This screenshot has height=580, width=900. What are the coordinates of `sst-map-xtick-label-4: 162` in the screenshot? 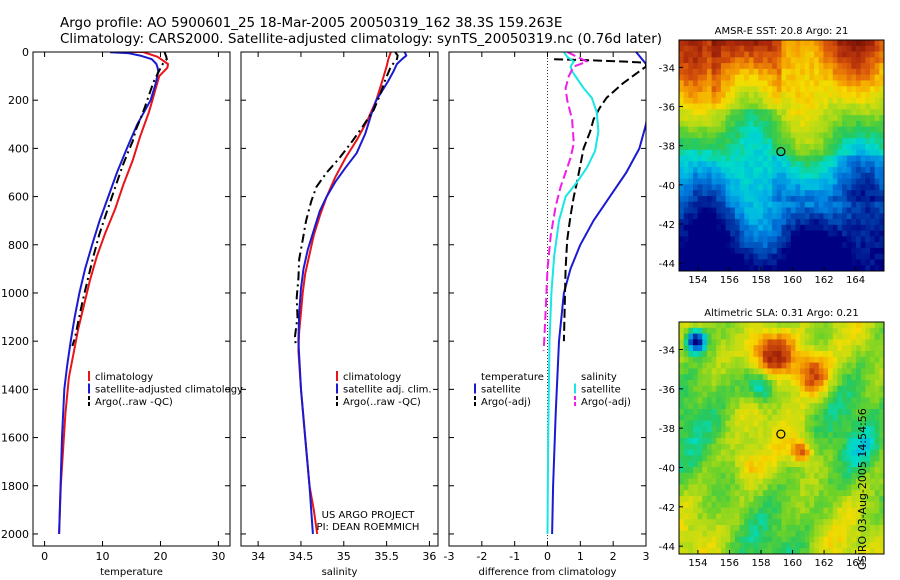 It's located at (824, 280).